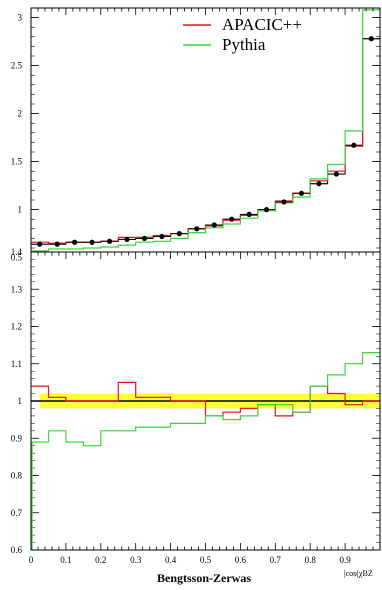  I want to click on legend: APACIC++Pythia, so click(242, 34).